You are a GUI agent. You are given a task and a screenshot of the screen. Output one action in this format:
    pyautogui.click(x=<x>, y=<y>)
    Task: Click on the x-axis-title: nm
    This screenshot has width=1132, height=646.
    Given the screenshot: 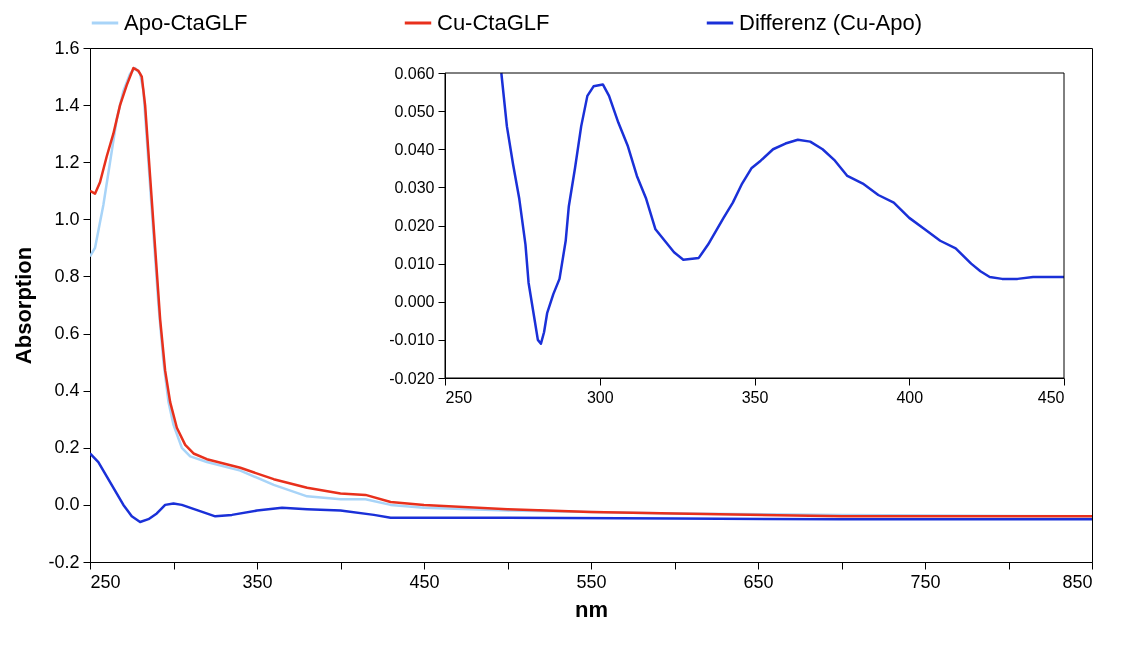 What is the action you would take?
    pyautogui.click(x=591, y=609)
    